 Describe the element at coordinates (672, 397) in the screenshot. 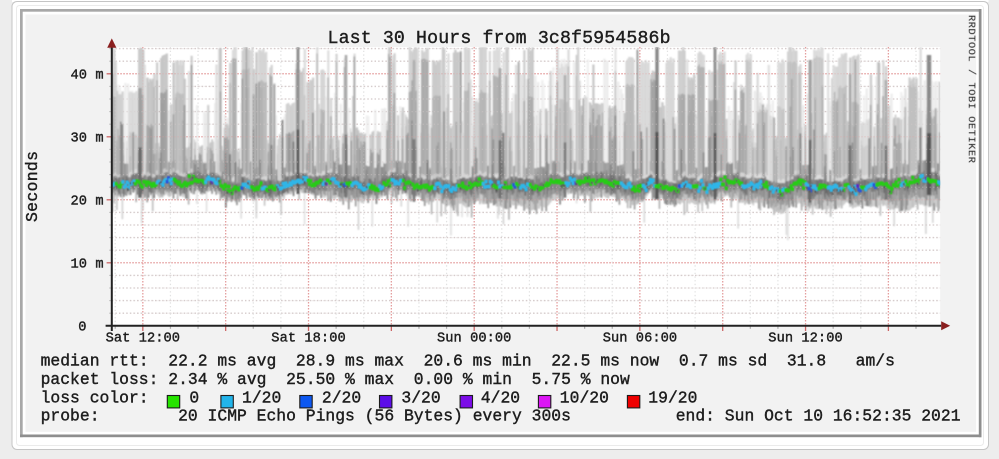

I see `svg-text: 19/20` at that location.